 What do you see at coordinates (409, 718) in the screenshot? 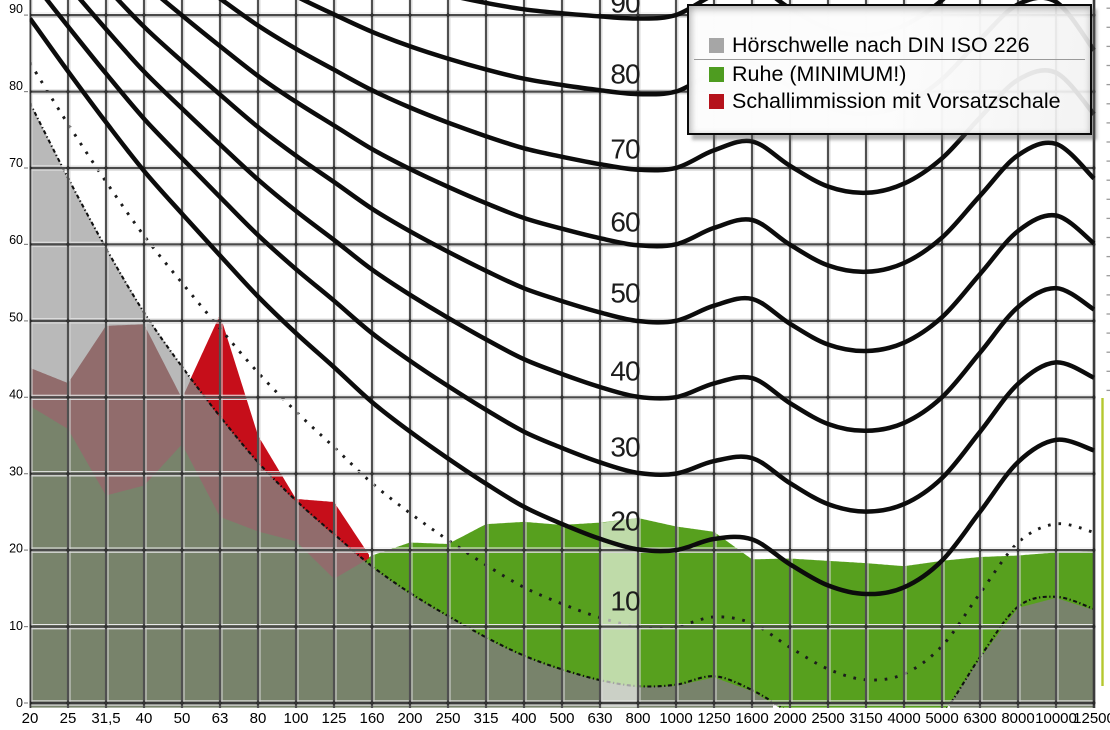
I see `svg-text: 200` at bounding box center [409, 718].